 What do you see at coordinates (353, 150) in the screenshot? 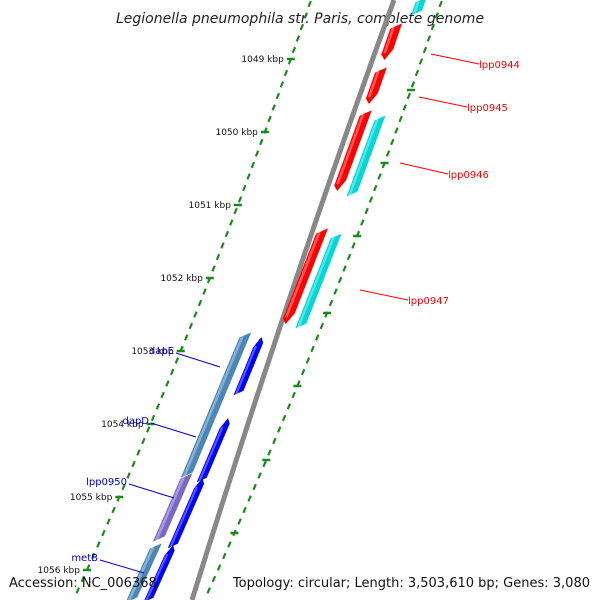
I see `gene-lpp0946` at bounding box center [353, 150].